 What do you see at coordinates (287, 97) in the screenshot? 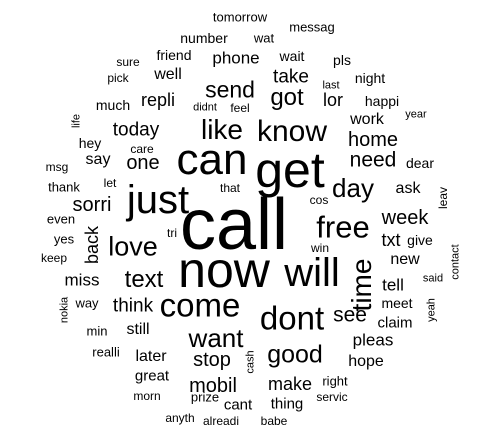
I see `word-got: got` at bounding box center [287, 97].